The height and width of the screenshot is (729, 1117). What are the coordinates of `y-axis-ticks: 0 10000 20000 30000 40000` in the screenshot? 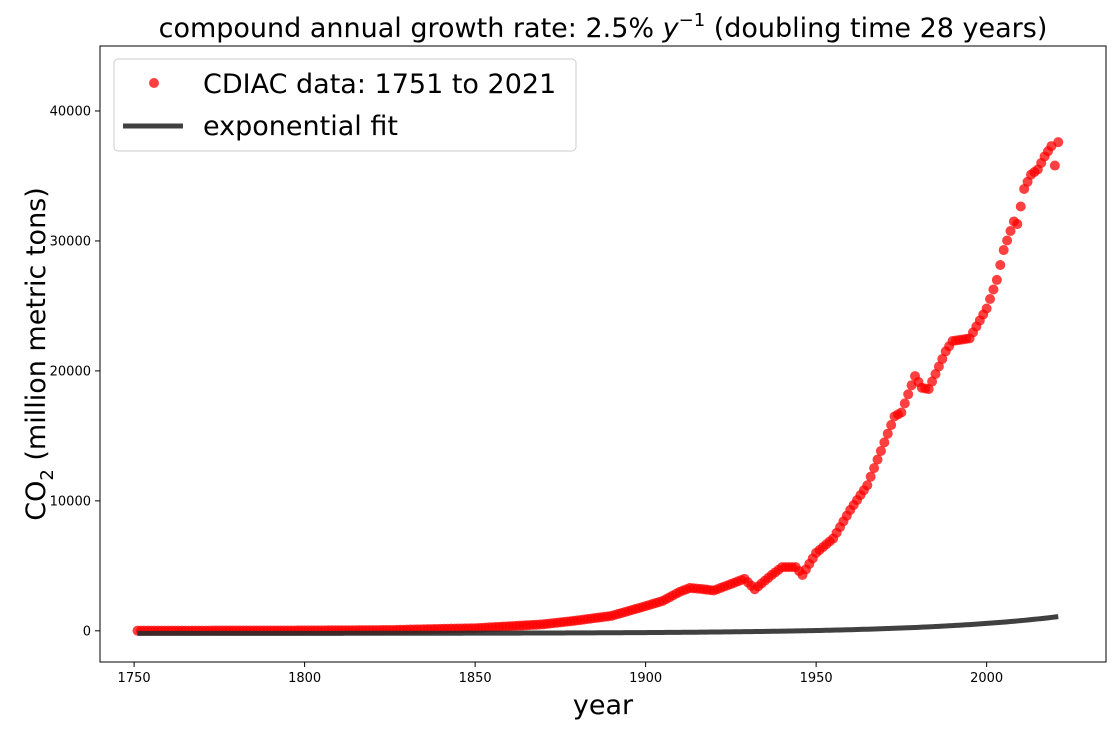 It's located at (75, 371).